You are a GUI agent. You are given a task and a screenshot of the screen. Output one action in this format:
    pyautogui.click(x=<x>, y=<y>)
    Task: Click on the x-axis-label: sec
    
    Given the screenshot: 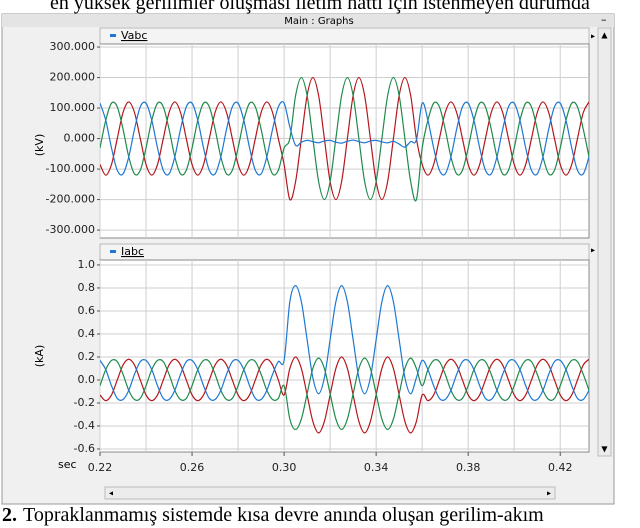 What is the action you would take?
    pyautogui.click(x=67, y=464)
    